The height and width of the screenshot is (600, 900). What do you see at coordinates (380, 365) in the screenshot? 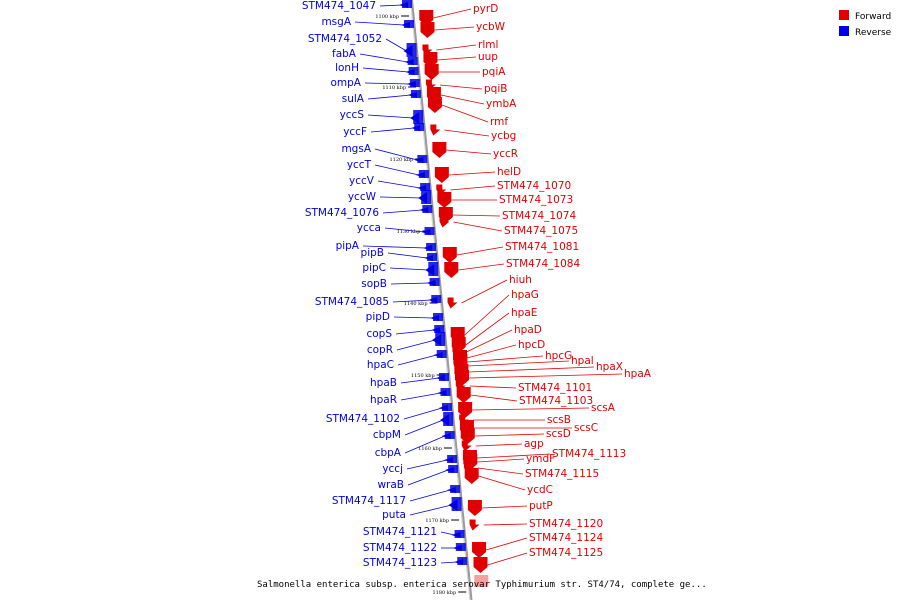
I see `gene-label-reverse: hpaC` at bounding box center [380, 365].